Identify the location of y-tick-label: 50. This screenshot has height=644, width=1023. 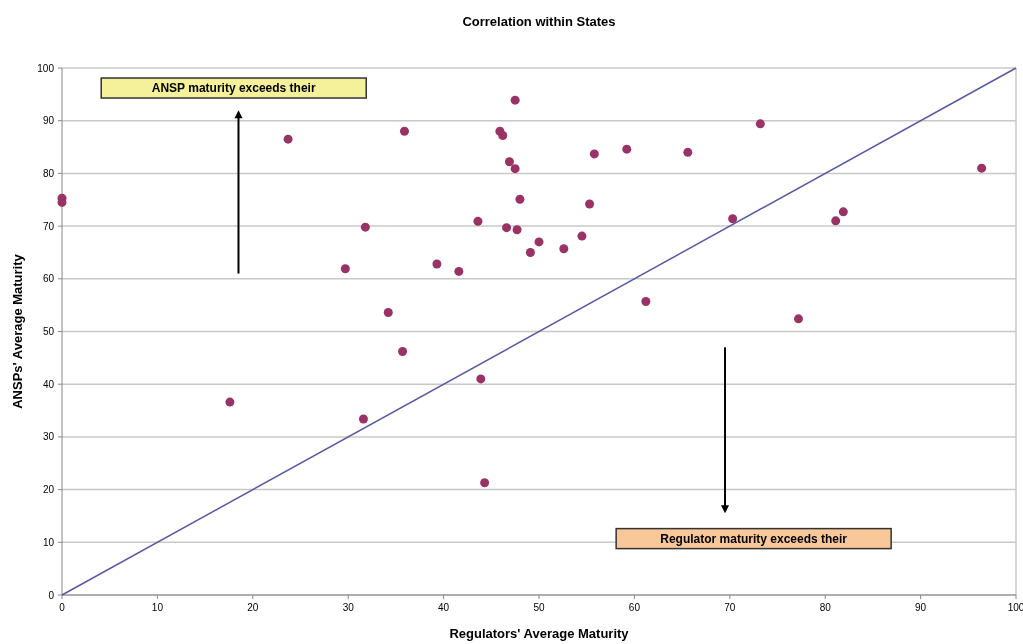
(48, 331).